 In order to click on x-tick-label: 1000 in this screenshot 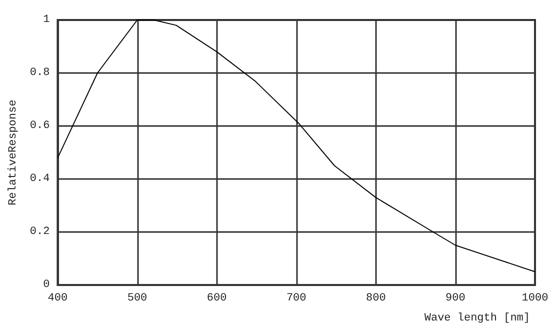, I will do `click(535, 298)`.